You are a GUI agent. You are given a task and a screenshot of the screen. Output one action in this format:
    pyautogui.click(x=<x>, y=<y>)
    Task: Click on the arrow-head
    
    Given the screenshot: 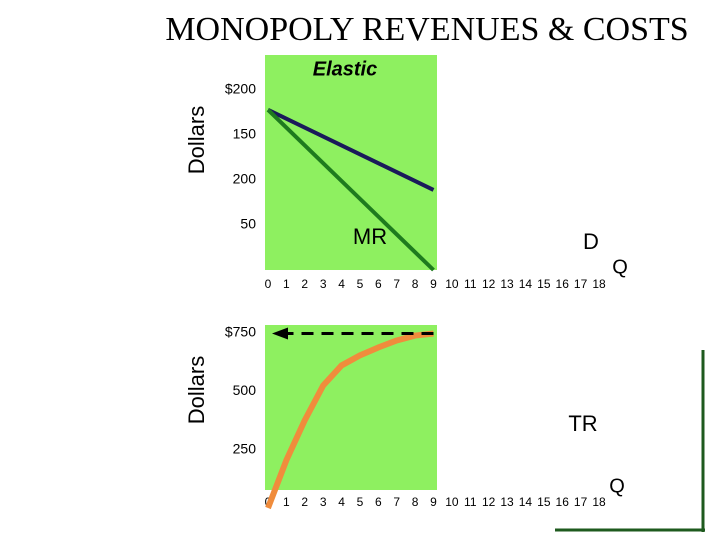 What is the action you would take?
    pyautogui.click(x=280, y=333)
    